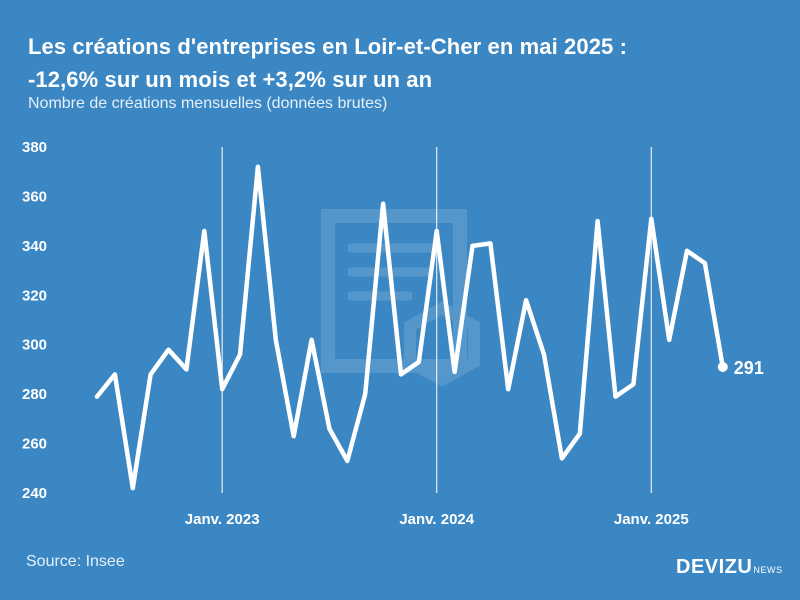 This screenshot has width=800, height=600. Describe the element at coordinates (222, 519) in the screenshot. I see `x-tick-label: Janv. 2023` at that location.